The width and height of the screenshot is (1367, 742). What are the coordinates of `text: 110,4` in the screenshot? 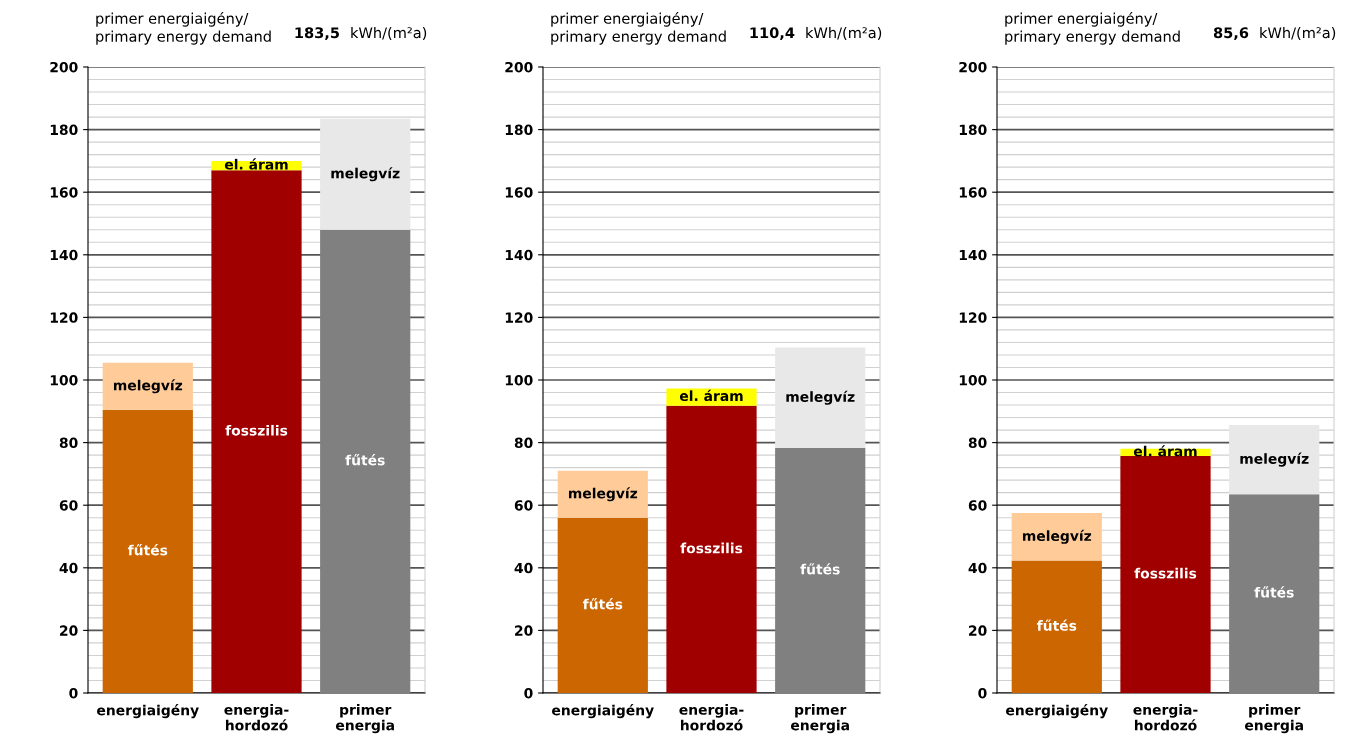 It's located at (772, 34).